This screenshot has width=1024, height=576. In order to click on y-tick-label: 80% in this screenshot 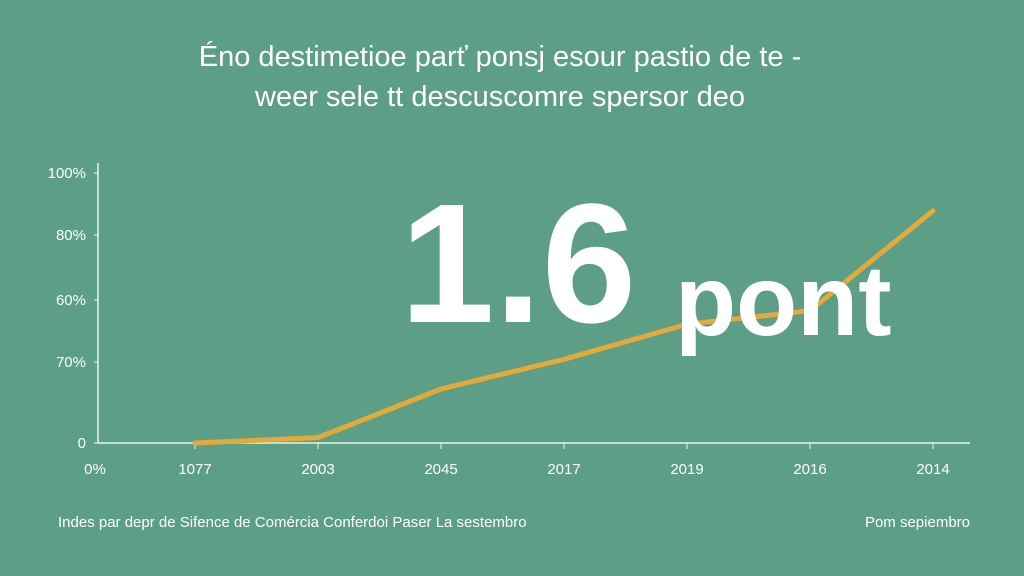, I will do `click(71, 235)`.